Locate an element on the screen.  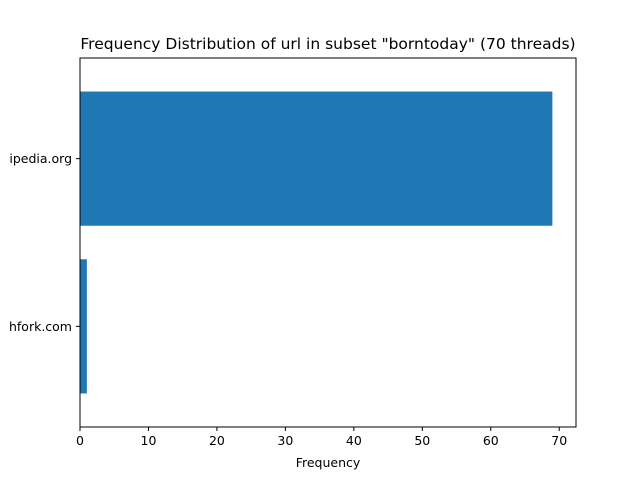
x-tick-label: 20 is located at coordinates (217, 440).